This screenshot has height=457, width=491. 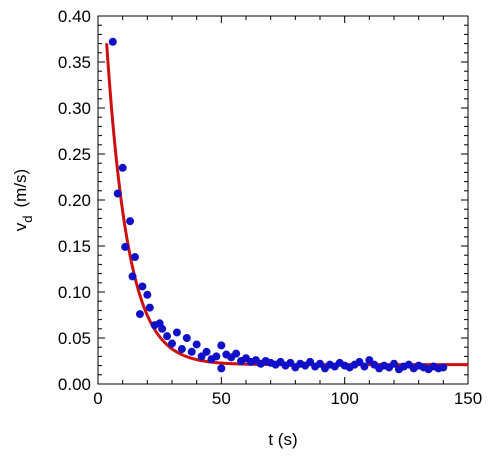 I want to click on y-axis-label-unit: (m/s), so click(x=20, y=188).